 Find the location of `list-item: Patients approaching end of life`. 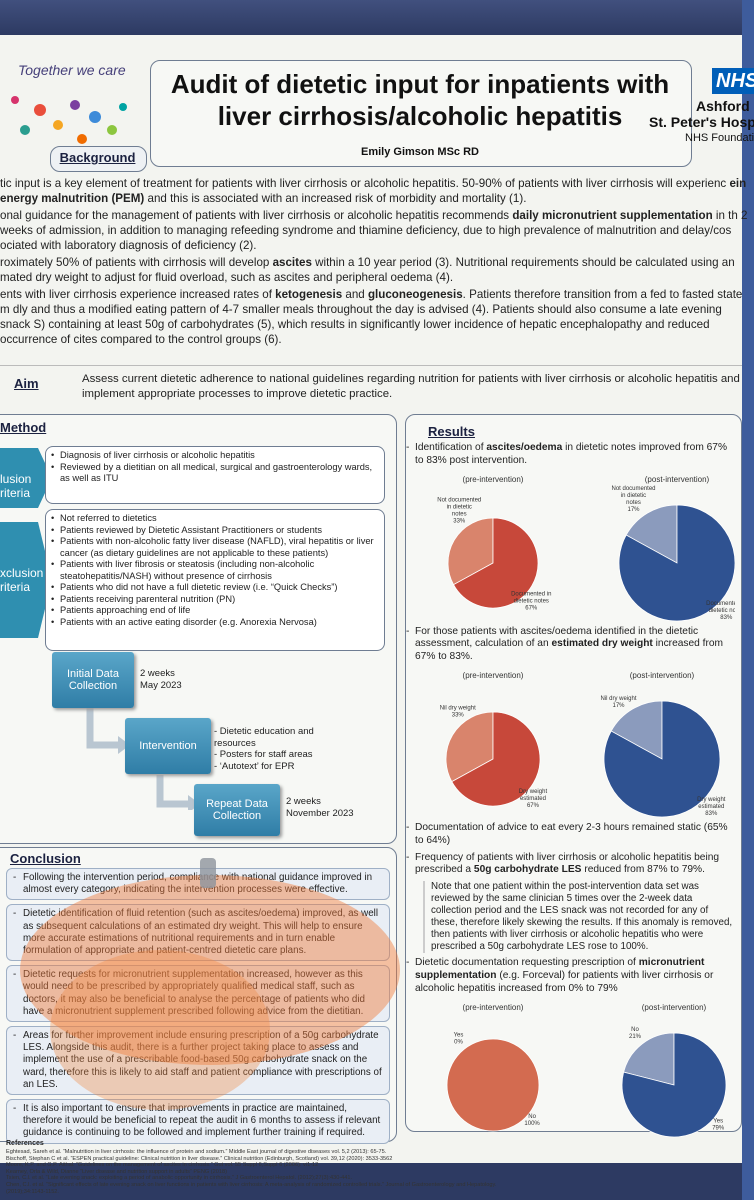

list-item: Patients approaching end of life is located at coordinates (215, 611).